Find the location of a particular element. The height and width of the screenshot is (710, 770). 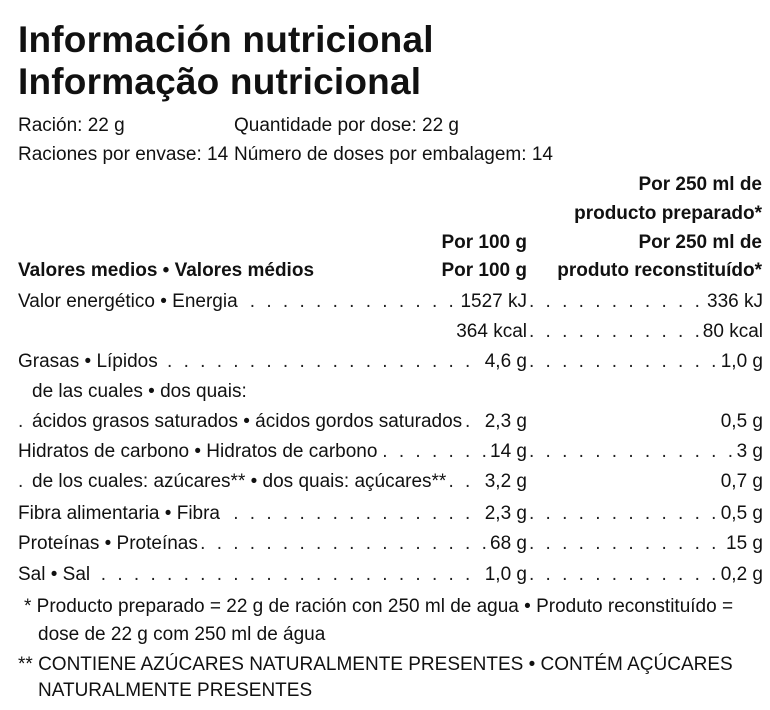

value-per-250ml: 0,7 g is located at coordinates (739, 482).